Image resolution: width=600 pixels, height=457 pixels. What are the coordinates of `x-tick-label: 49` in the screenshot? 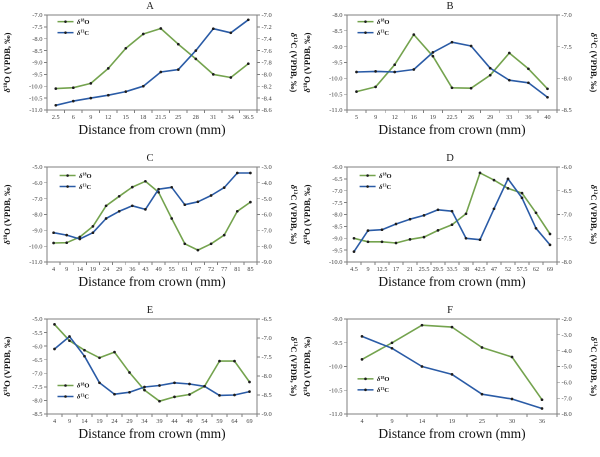 It's located at (189, 421).